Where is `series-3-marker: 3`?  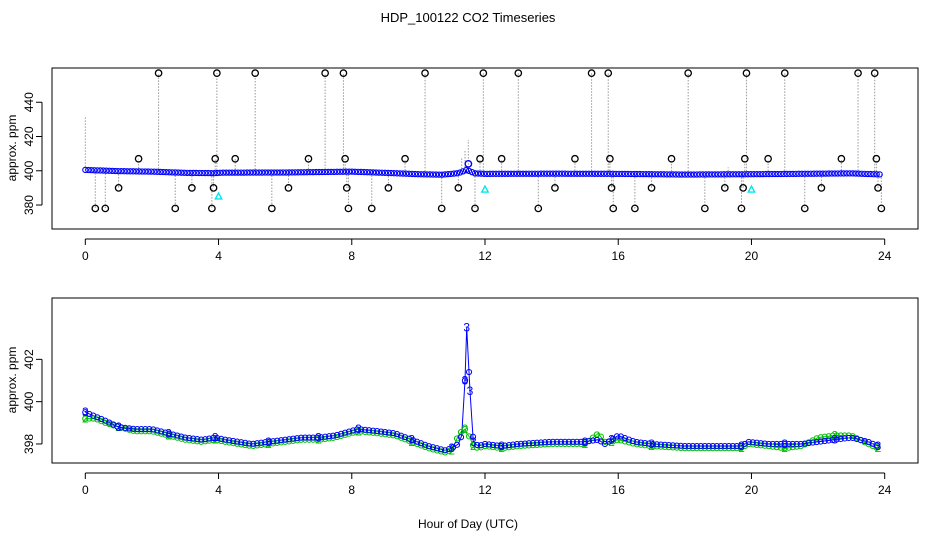 series-3-marker: 3 is located at coordinates (834, 440).